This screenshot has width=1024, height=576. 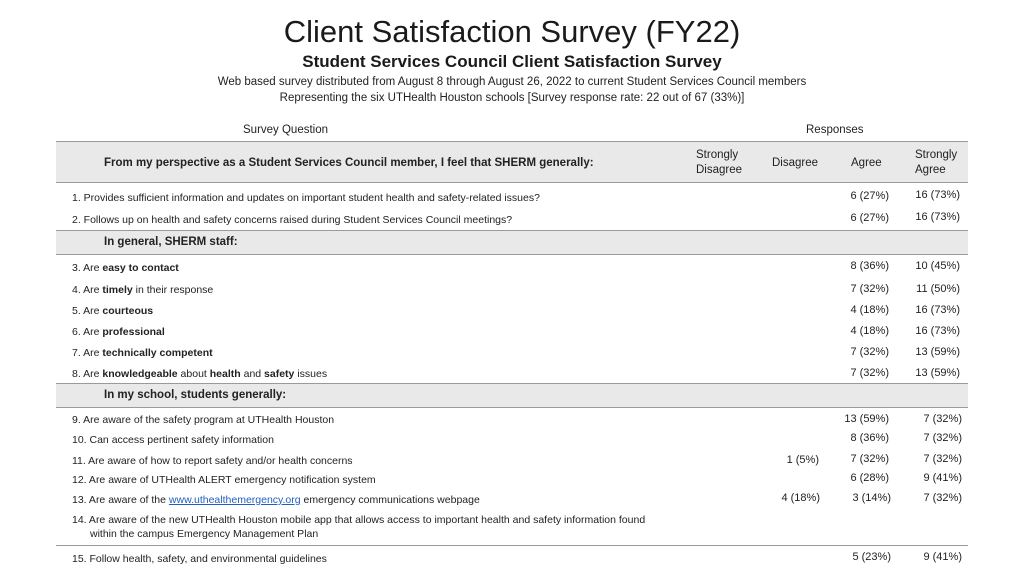 I want to click on column-header-agree: Agree, so click(x=866, y=163).